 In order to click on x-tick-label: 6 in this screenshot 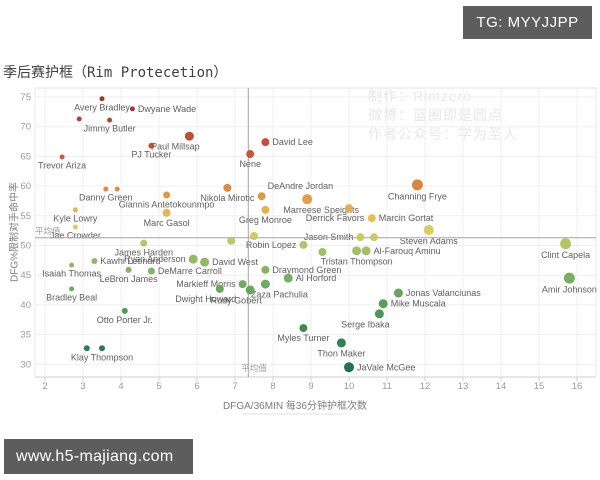, I will do `click(196, 386)`.